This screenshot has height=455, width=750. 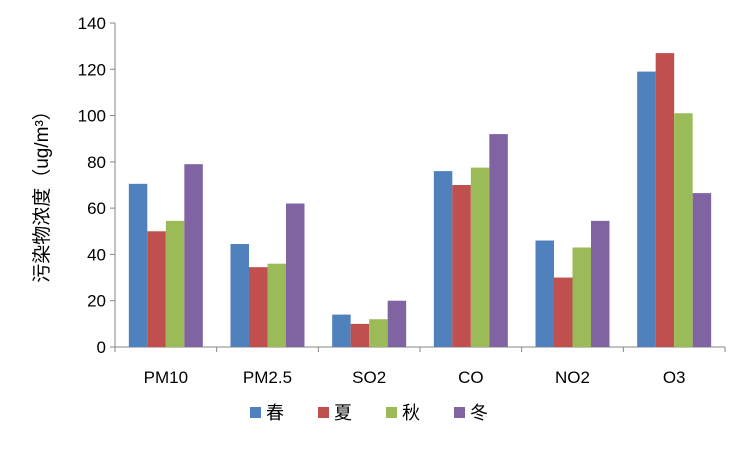 I want to click on y-axis-title: 污染物浓度（ug/m³）, so click(x=42, y=192).